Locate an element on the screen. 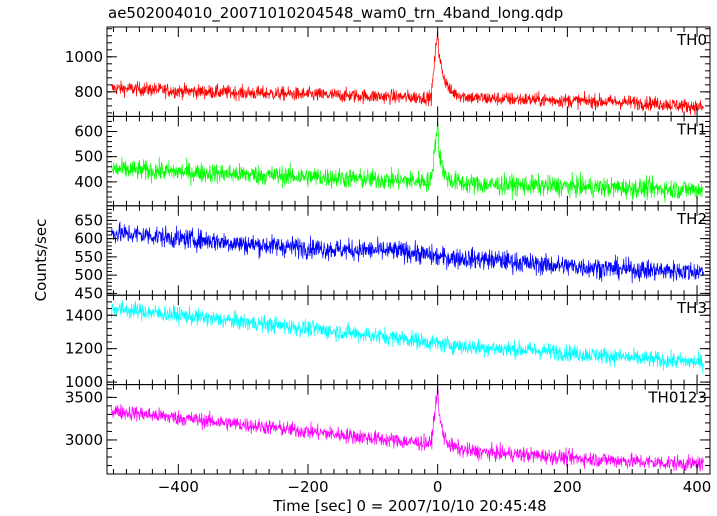 The height and width of the screenshot is (516, 717). x-axis: −400 −200 0 200 400 is located at coordinates (435, 487).